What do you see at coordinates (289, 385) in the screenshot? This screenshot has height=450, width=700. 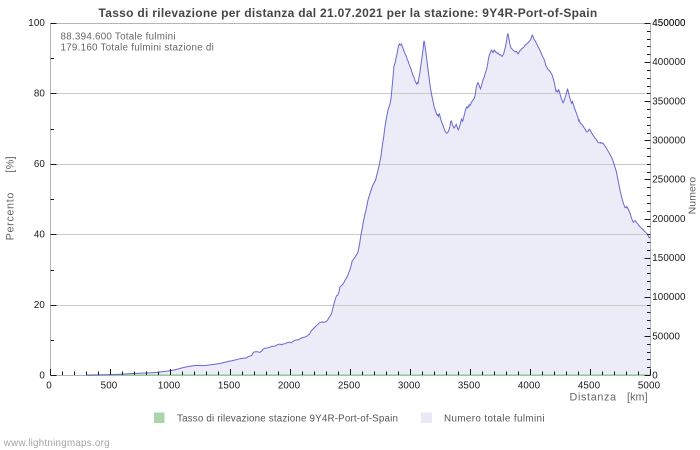 I see `svg-text: 2000` at bounding box center [289, 385].